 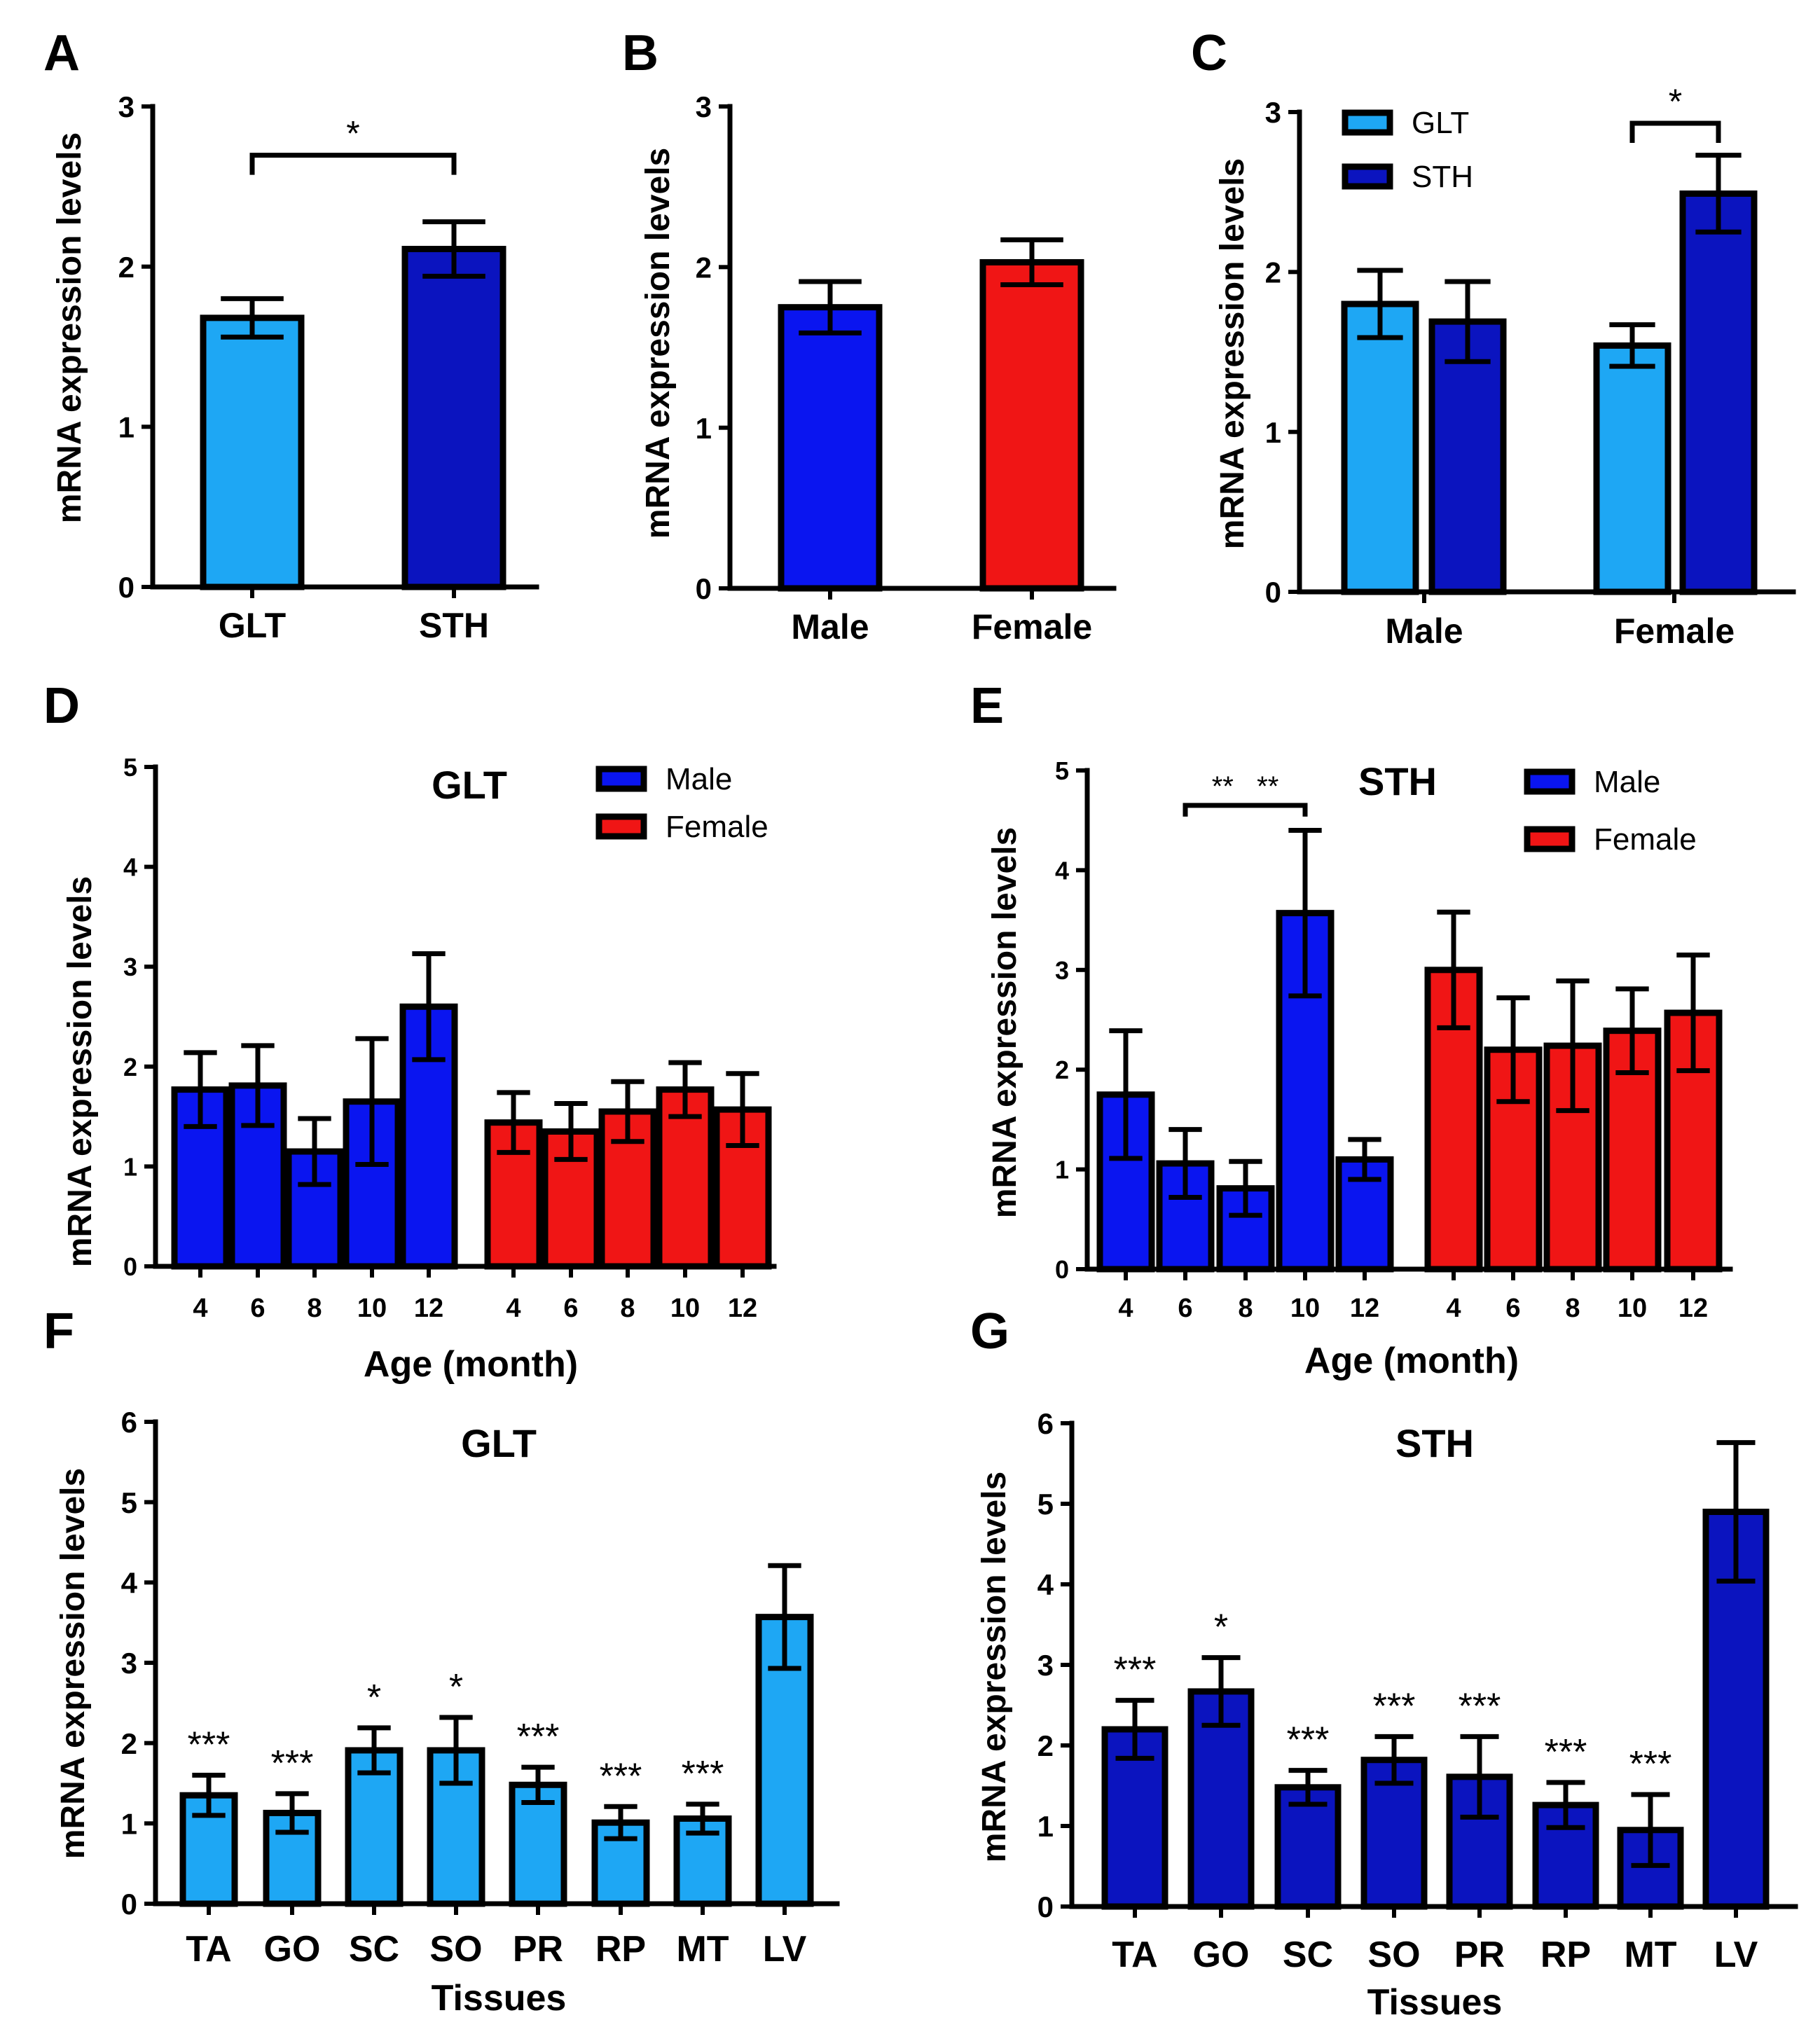 I want to click on y-axis-label: mRNA expression levels, so click(x=73, y=1663).